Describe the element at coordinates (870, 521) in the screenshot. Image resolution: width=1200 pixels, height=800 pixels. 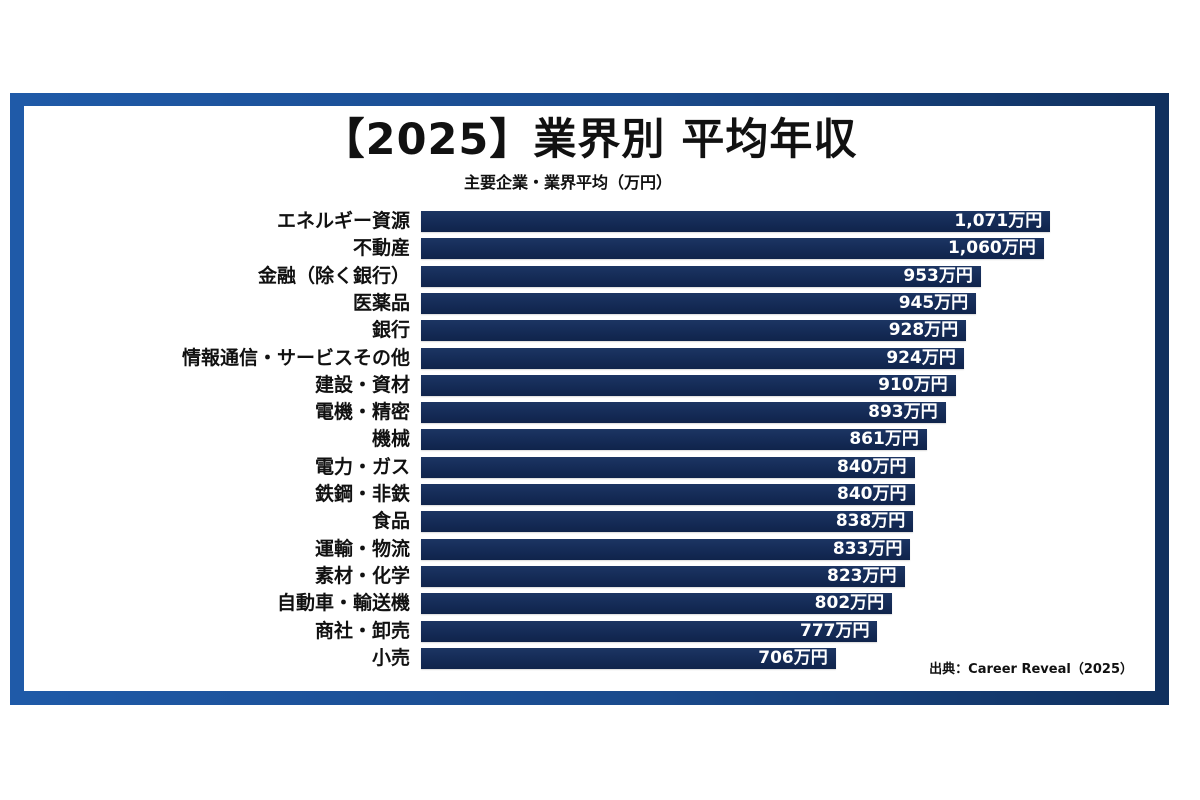
I see `value-label: 838万円` at that location.